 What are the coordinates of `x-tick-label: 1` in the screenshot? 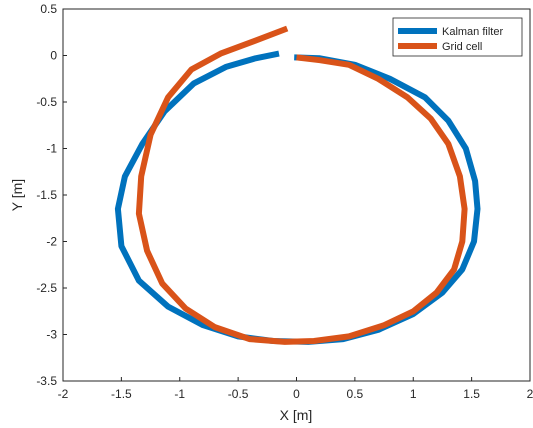 It's located at (413, 394).